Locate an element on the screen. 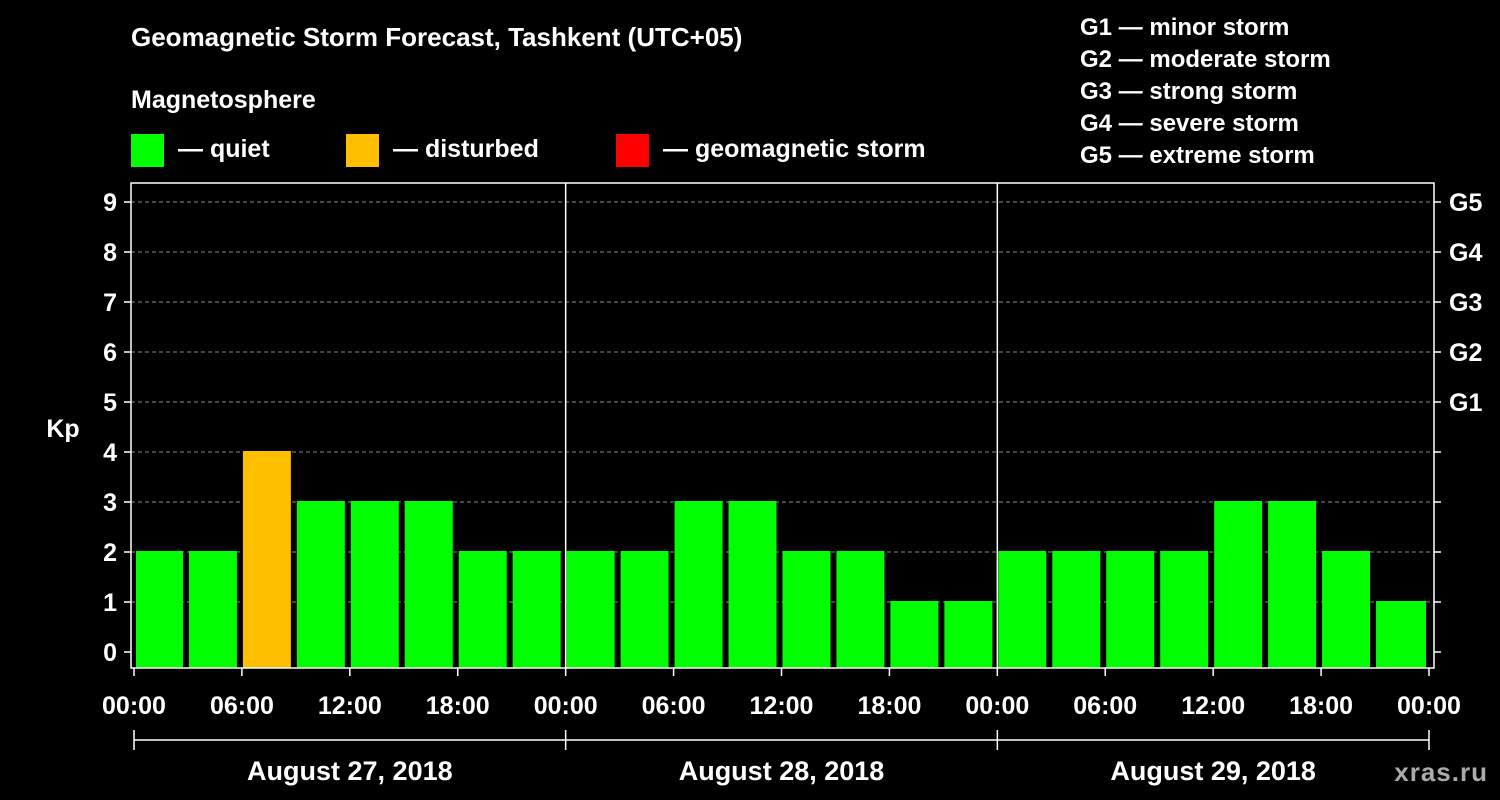 Image resolution: width=1500 pixels, height=800 pixels. y-tick-label: 6 is located at coordinates (110, 353).